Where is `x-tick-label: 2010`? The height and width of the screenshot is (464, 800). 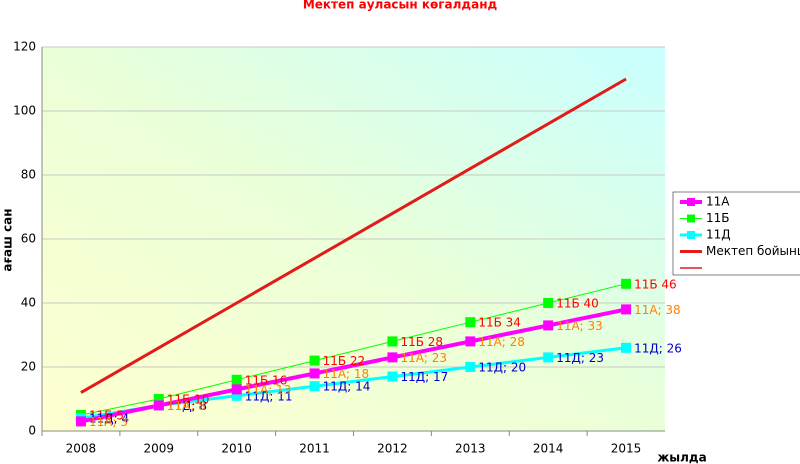
x-tick-label: 2010 is located at coordinates (236, 449).